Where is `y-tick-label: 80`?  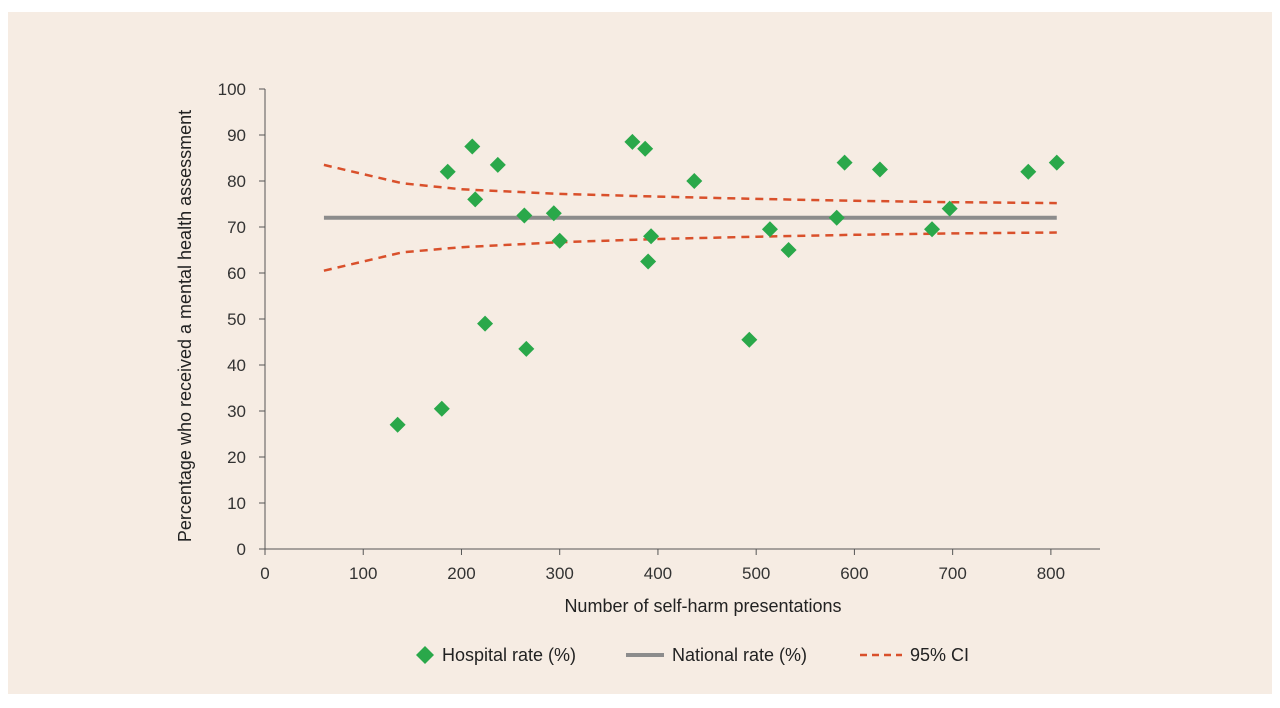 y-tick-label: 80 is located at coordinates (236, 181).